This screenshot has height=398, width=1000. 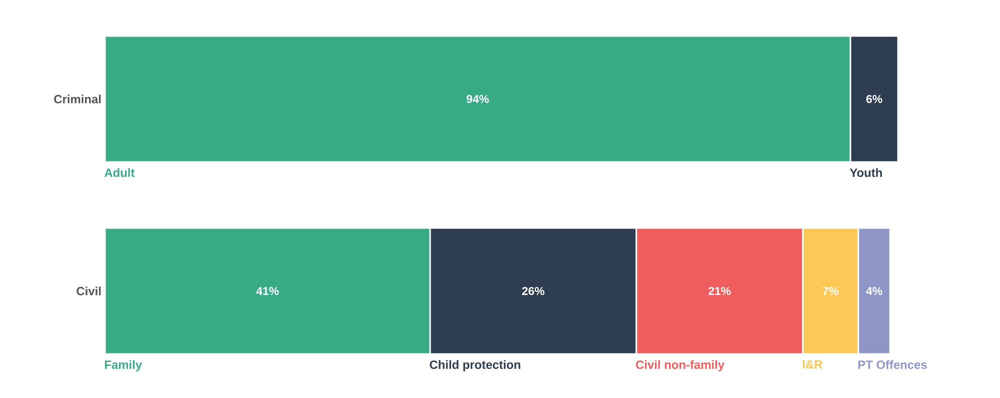 I want to click on y-tick-label: Civil, so click(x=88, y=291).